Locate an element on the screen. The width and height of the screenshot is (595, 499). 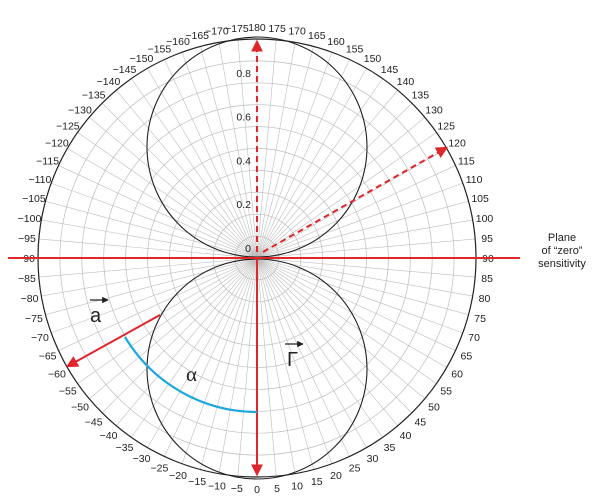
angle-tick-label: 125 is located at coordinates (446, 127).